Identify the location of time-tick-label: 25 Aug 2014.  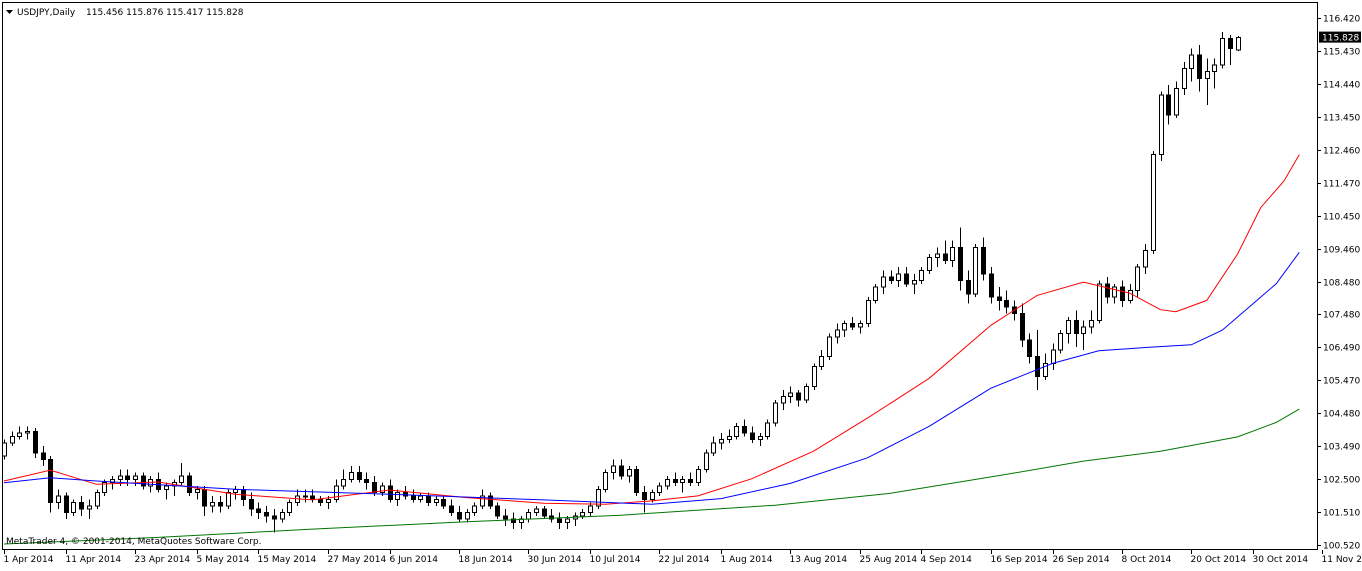
(889, 560).